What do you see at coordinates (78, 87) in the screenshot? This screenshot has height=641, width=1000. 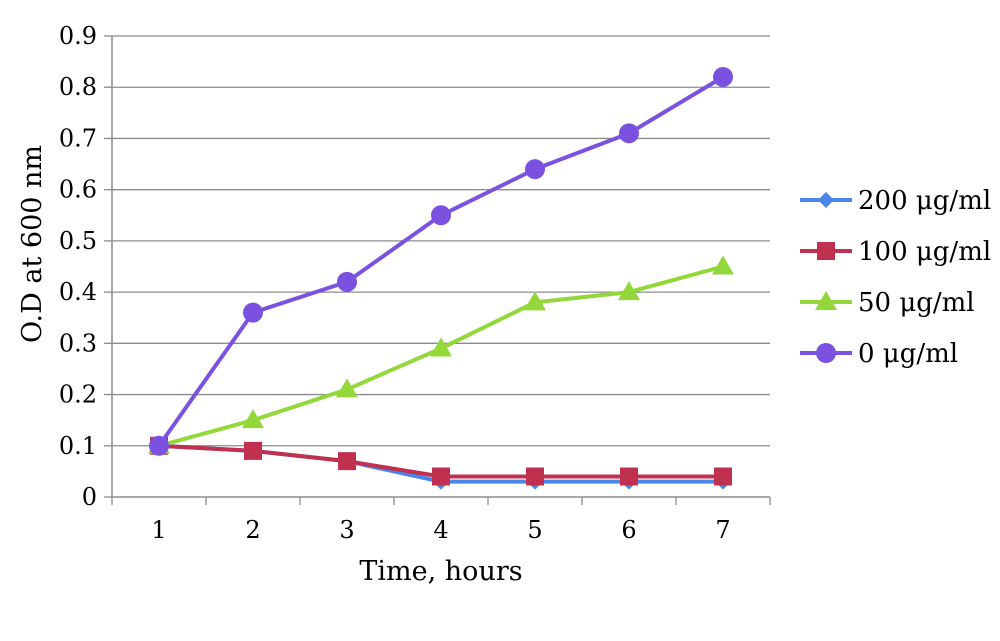 I see `y-tick-label: 0.8` at bounding box center [78, 87].